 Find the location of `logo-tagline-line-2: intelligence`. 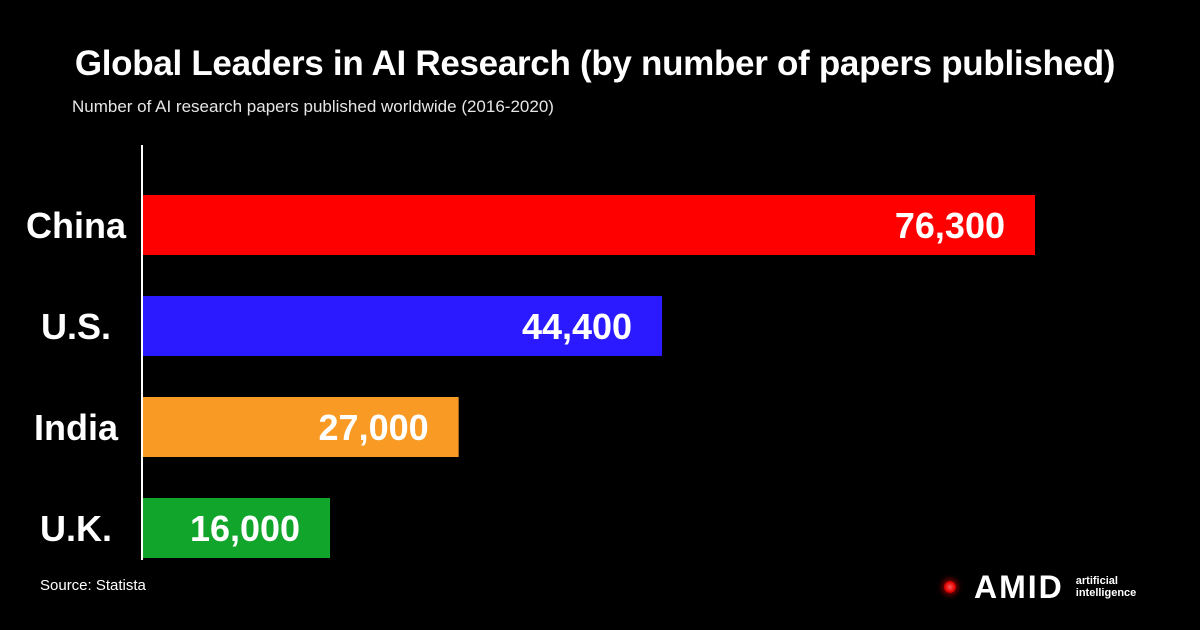

logo-tagline-line-2: intelligence is located at coordinates (1106, 593).